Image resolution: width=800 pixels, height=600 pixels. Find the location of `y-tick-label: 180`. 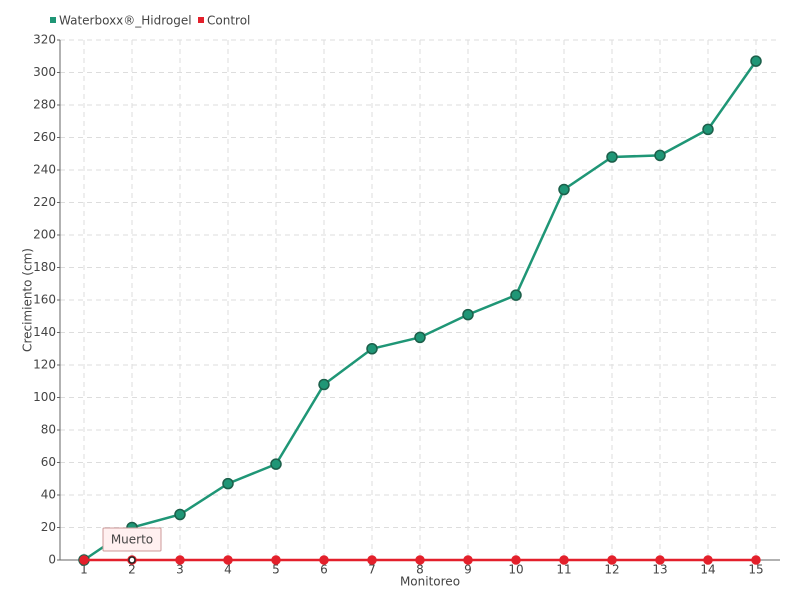

y-tick-label: 180 is located at coordinates (44, 267).